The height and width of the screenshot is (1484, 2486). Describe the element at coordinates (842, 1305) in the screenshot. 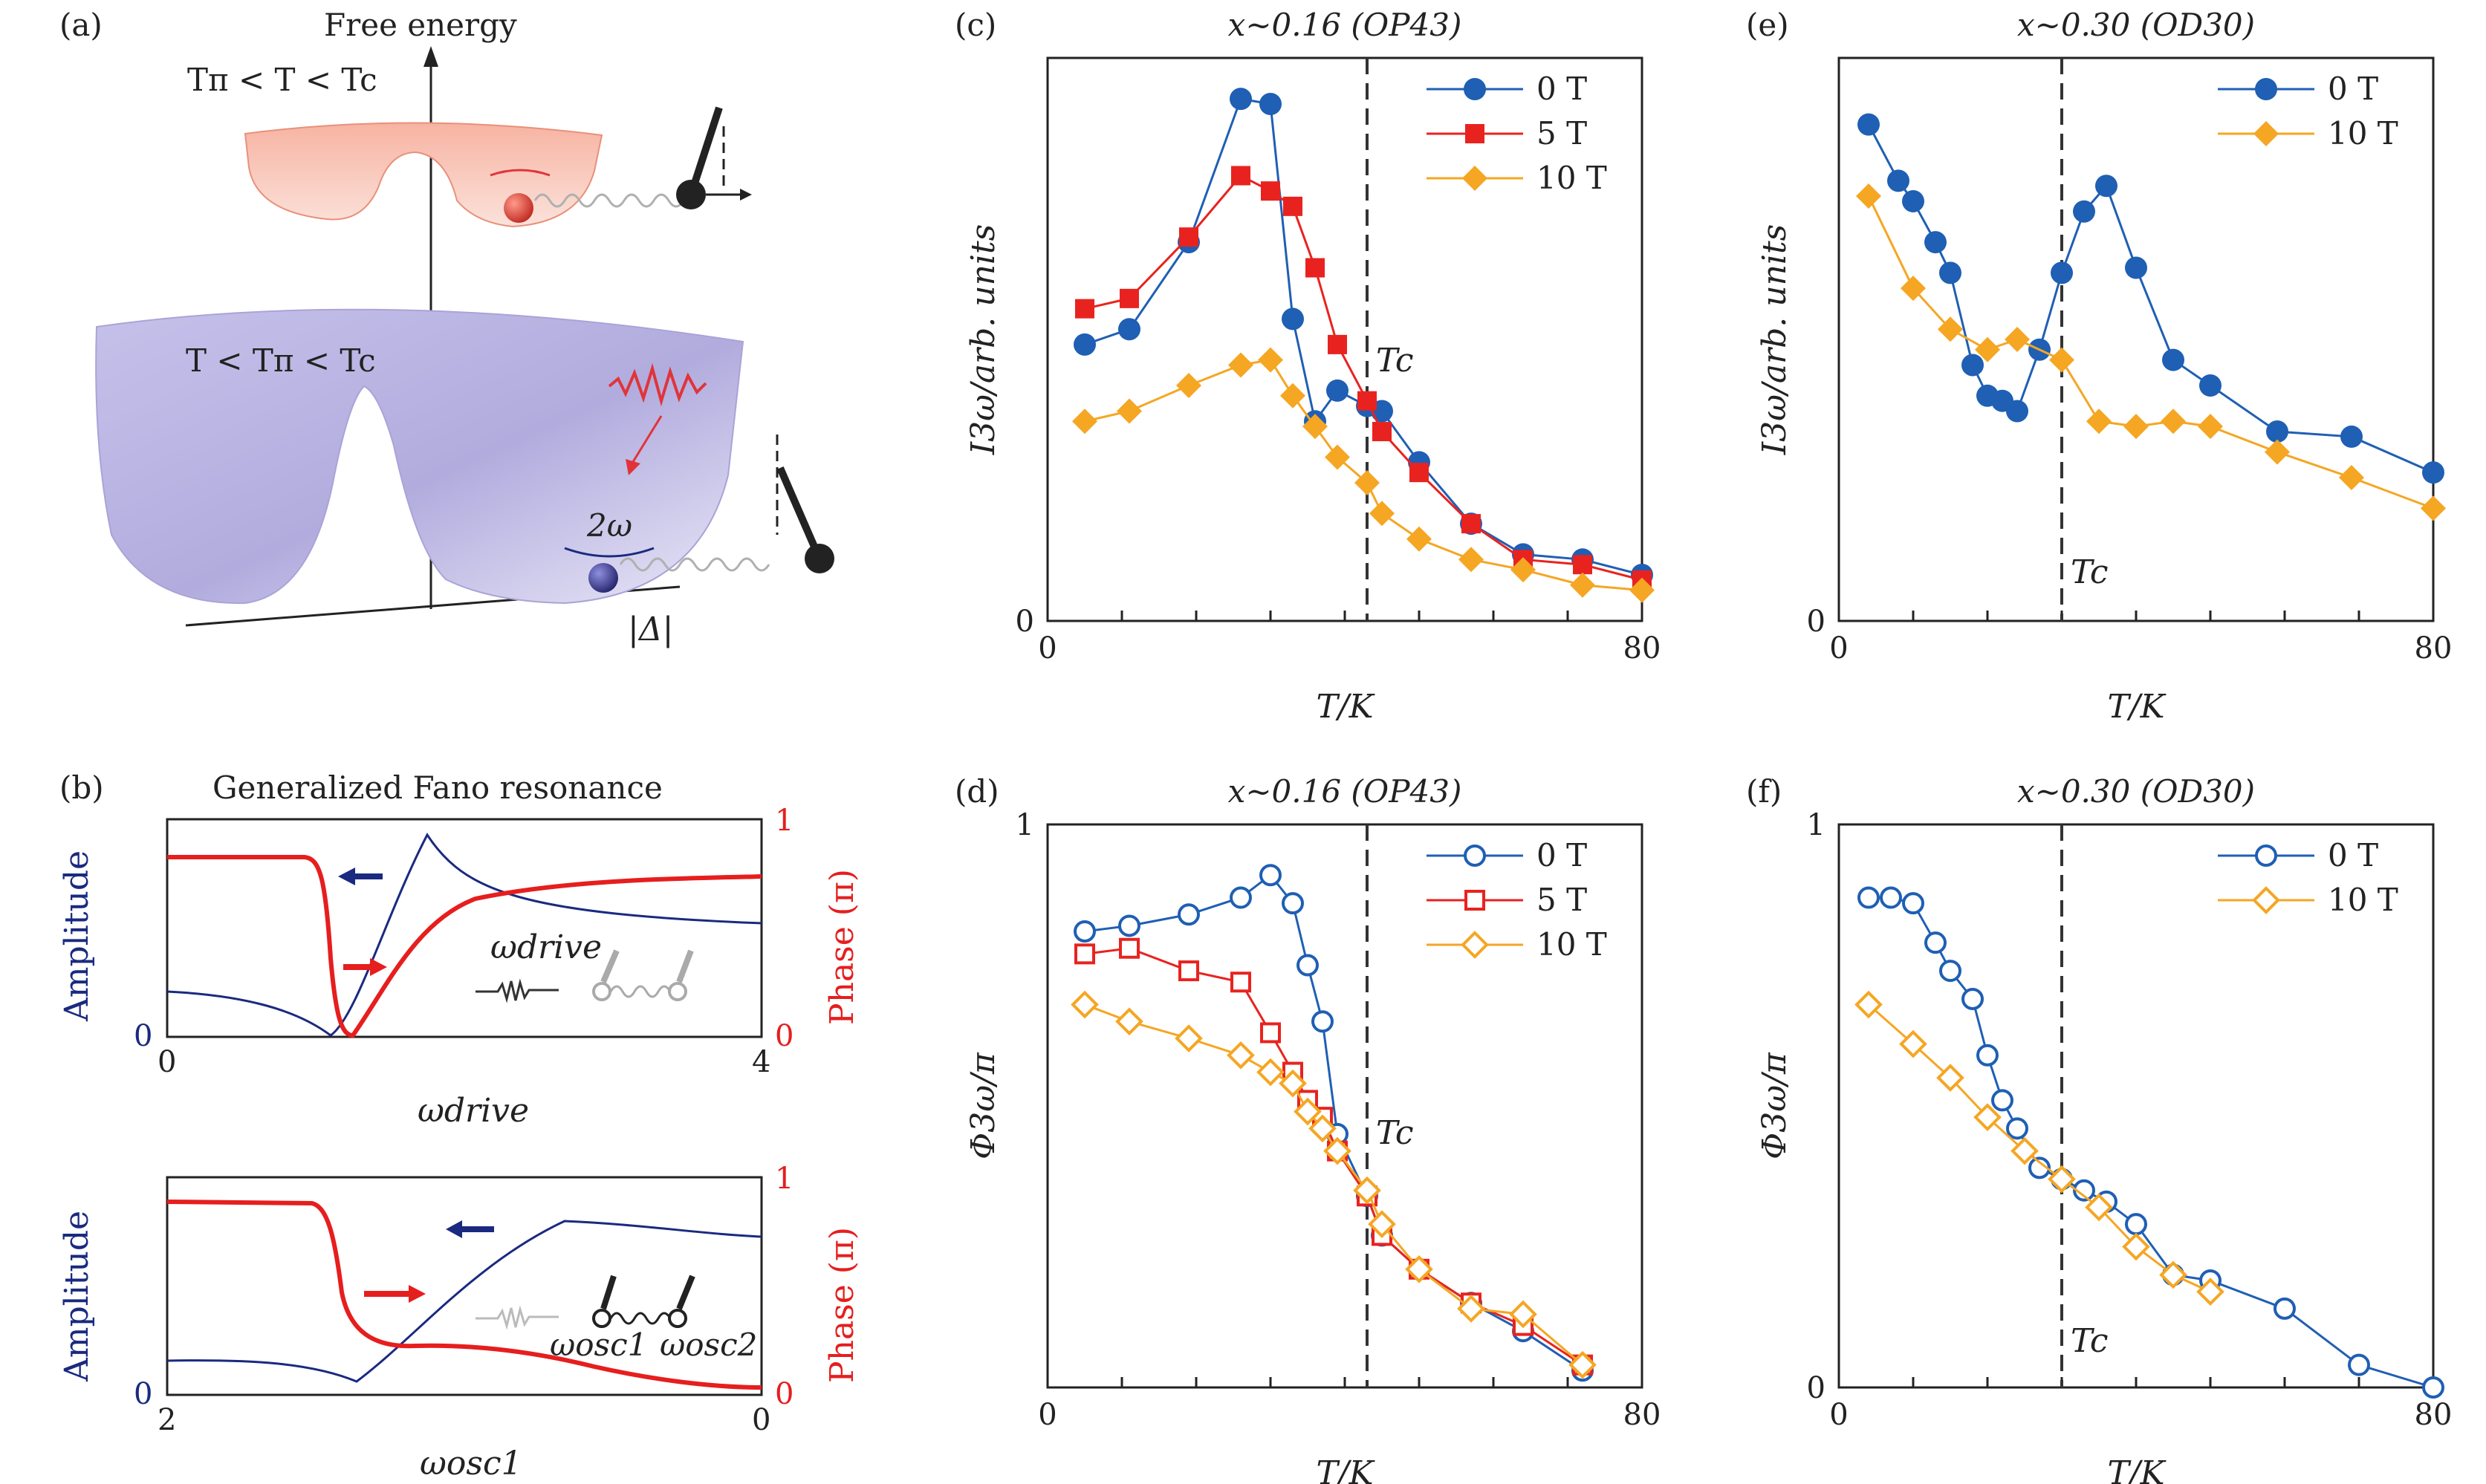

I see `fano-bottom-right-axis-label: Phase (π)` at that location.